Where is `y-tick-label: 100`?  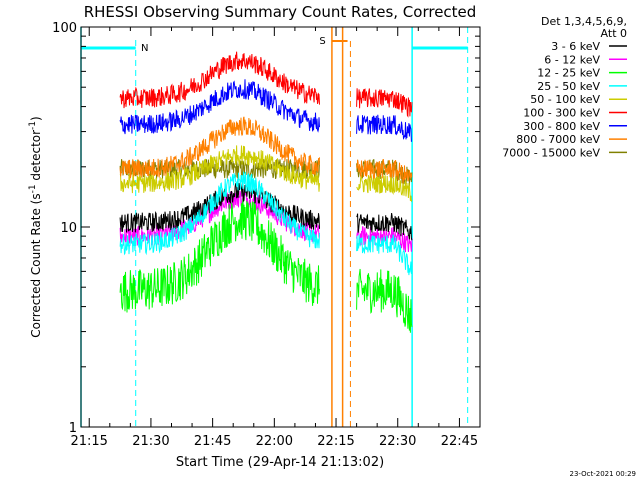 y-tick-label: 100 is located at coordinates (64, 28).